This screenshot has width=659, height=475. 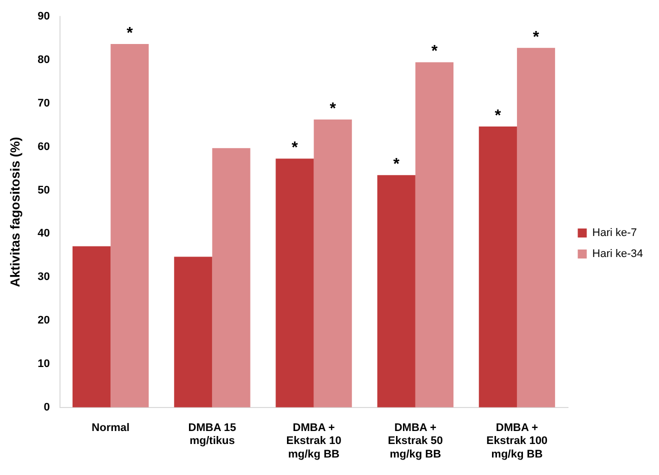 I want to click on y-tick-label: 30, so click(x=44, y=277).